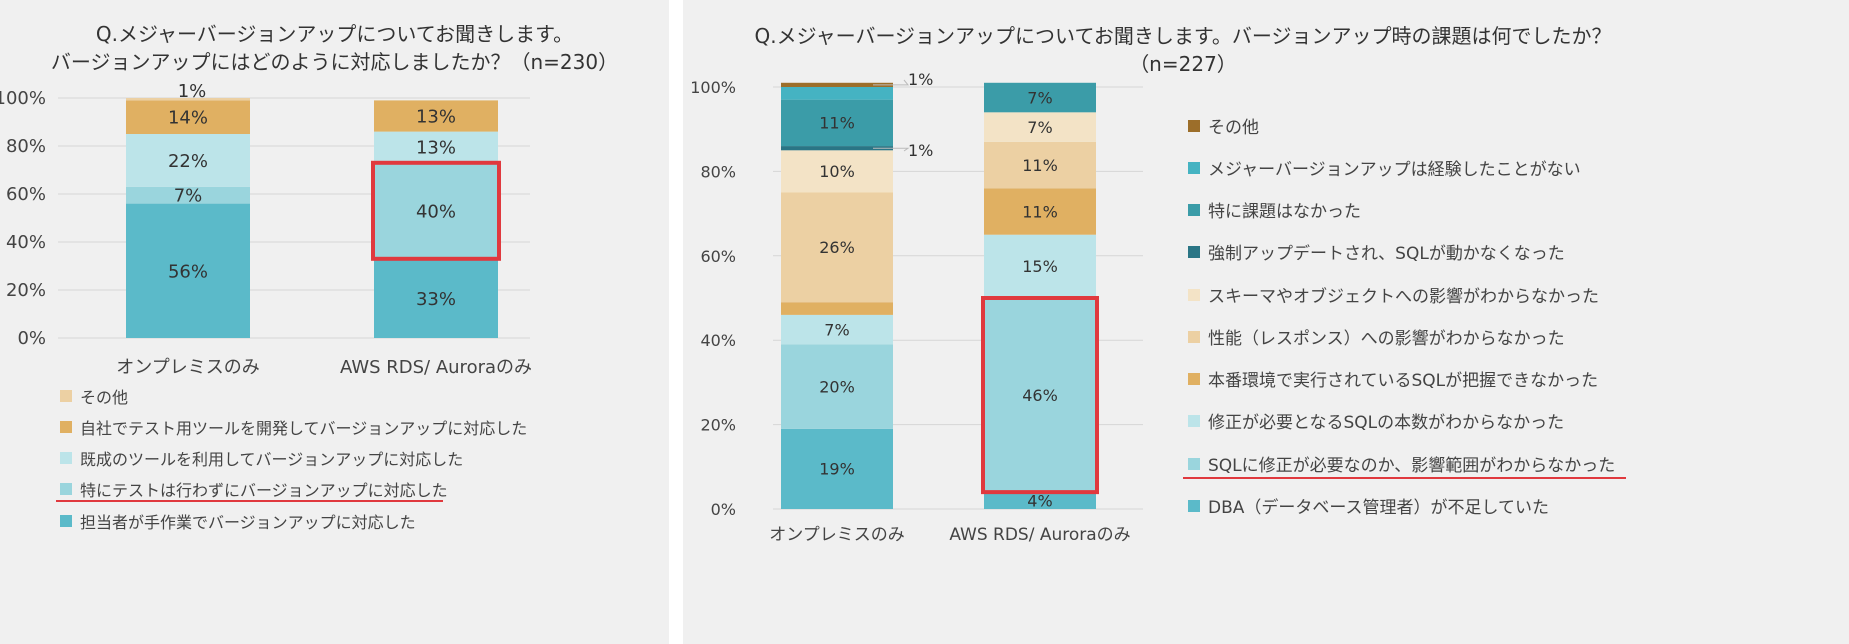  What do you see at coordinates (1394, 170) in the screenshot?
I see `legend-label: メジャーバージョンアップは経験したことがない` at bounding box center [1394, 170].